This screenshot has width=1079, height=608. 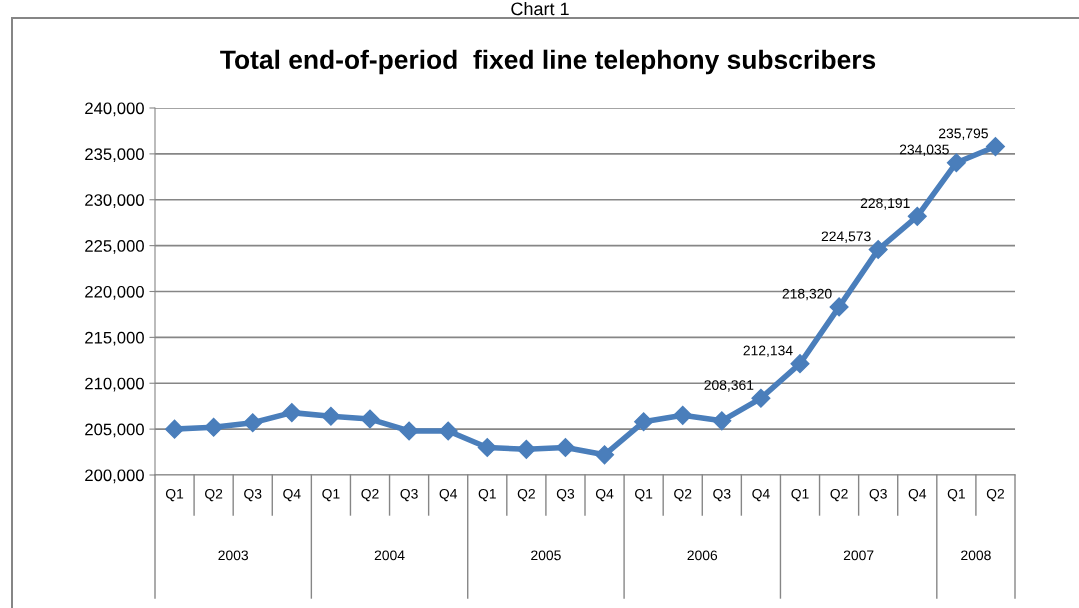 I want to click on data-label: 212,134, so click(x=768, y=351).